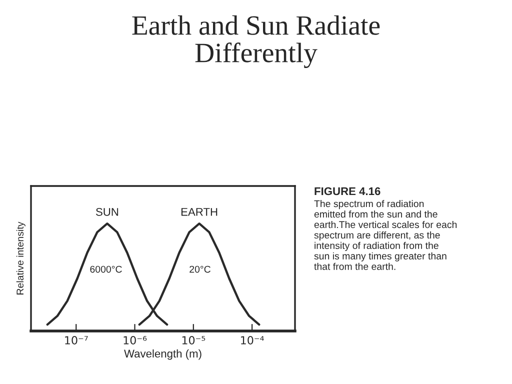 The width and height of the screenshot is (512, 384). I want to click on series-label: EARTH, so click(199, 212).